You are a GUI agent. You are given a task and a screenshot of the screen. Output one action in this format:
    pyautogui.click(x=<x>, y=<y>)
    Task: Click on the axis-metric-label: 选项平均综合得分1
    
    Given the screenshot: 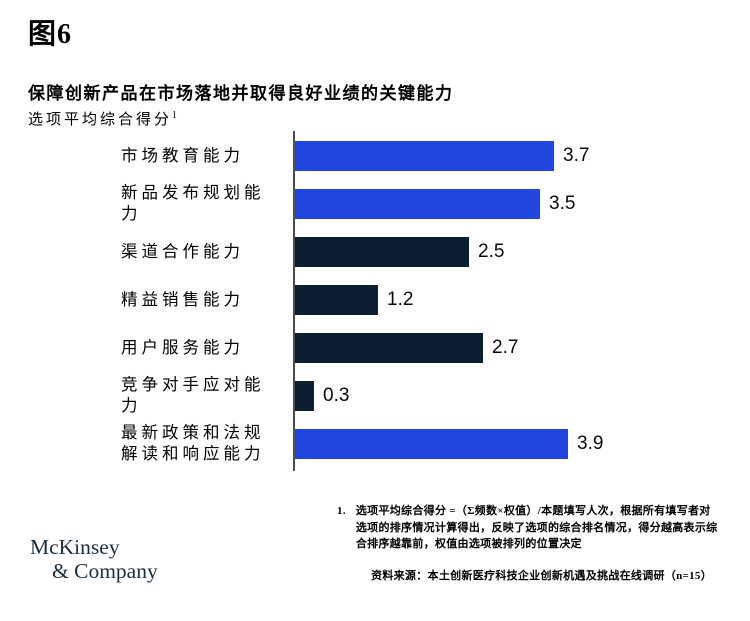 What is the action you would take?
    pyautogui.click(x=102, y=118)
    